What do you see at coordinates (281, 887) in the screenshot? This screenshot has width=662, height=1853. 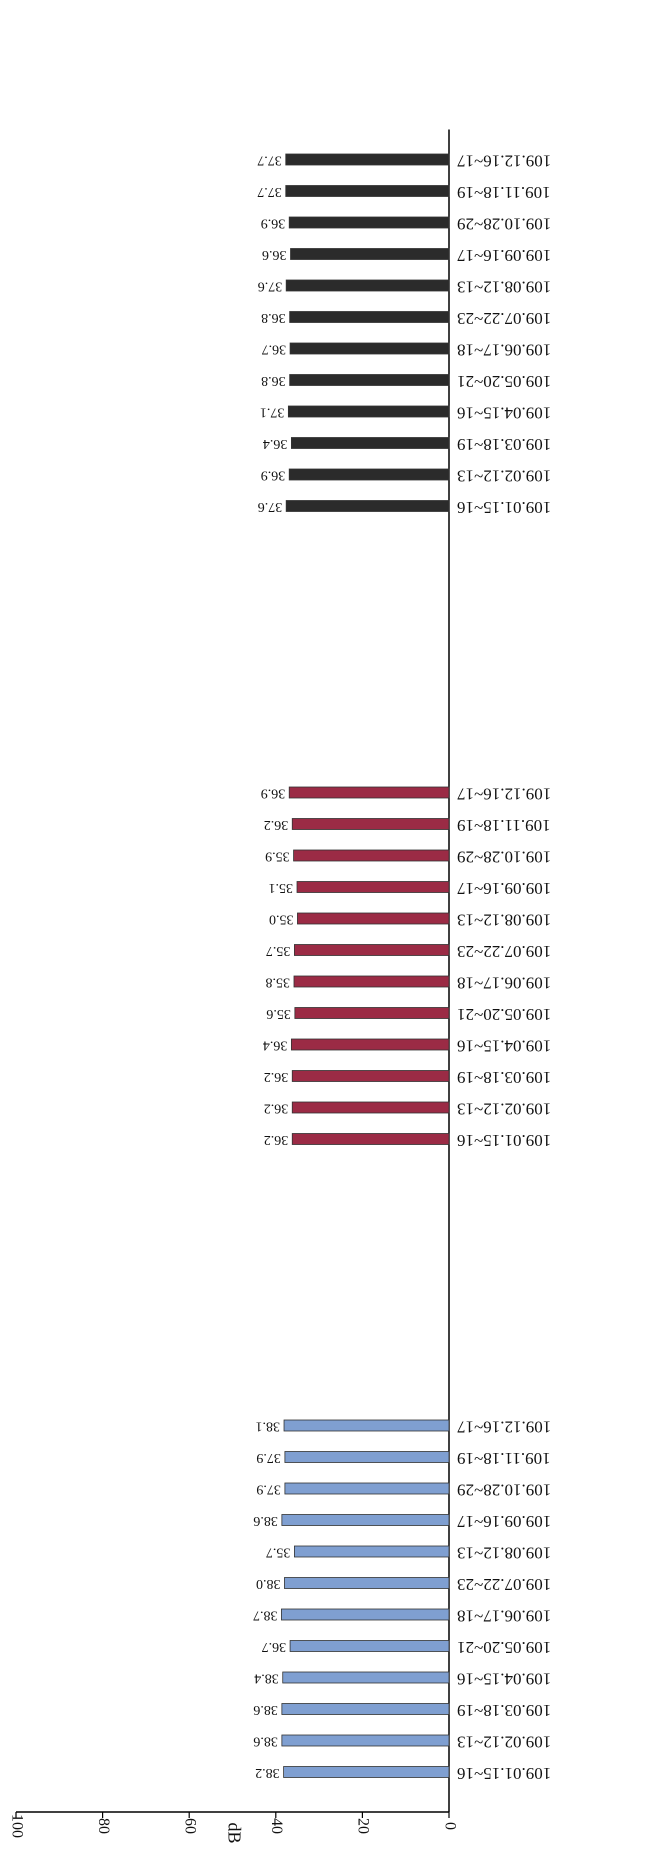 I see `bar-value-label: 35.1` at bounding box center [281, 887].